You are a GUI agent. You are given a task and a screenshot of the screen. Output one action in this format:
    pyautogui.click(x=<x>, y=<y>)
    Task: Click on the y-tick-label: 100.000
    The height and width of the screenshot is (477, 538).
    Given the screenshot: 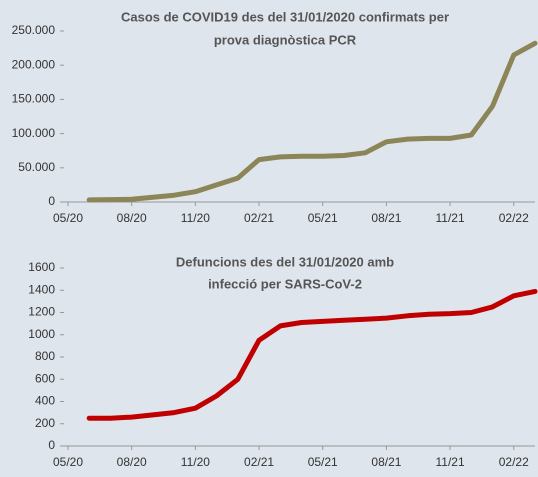 What is the action you would take?
    pyautogui.click(x=34, y=133)
    